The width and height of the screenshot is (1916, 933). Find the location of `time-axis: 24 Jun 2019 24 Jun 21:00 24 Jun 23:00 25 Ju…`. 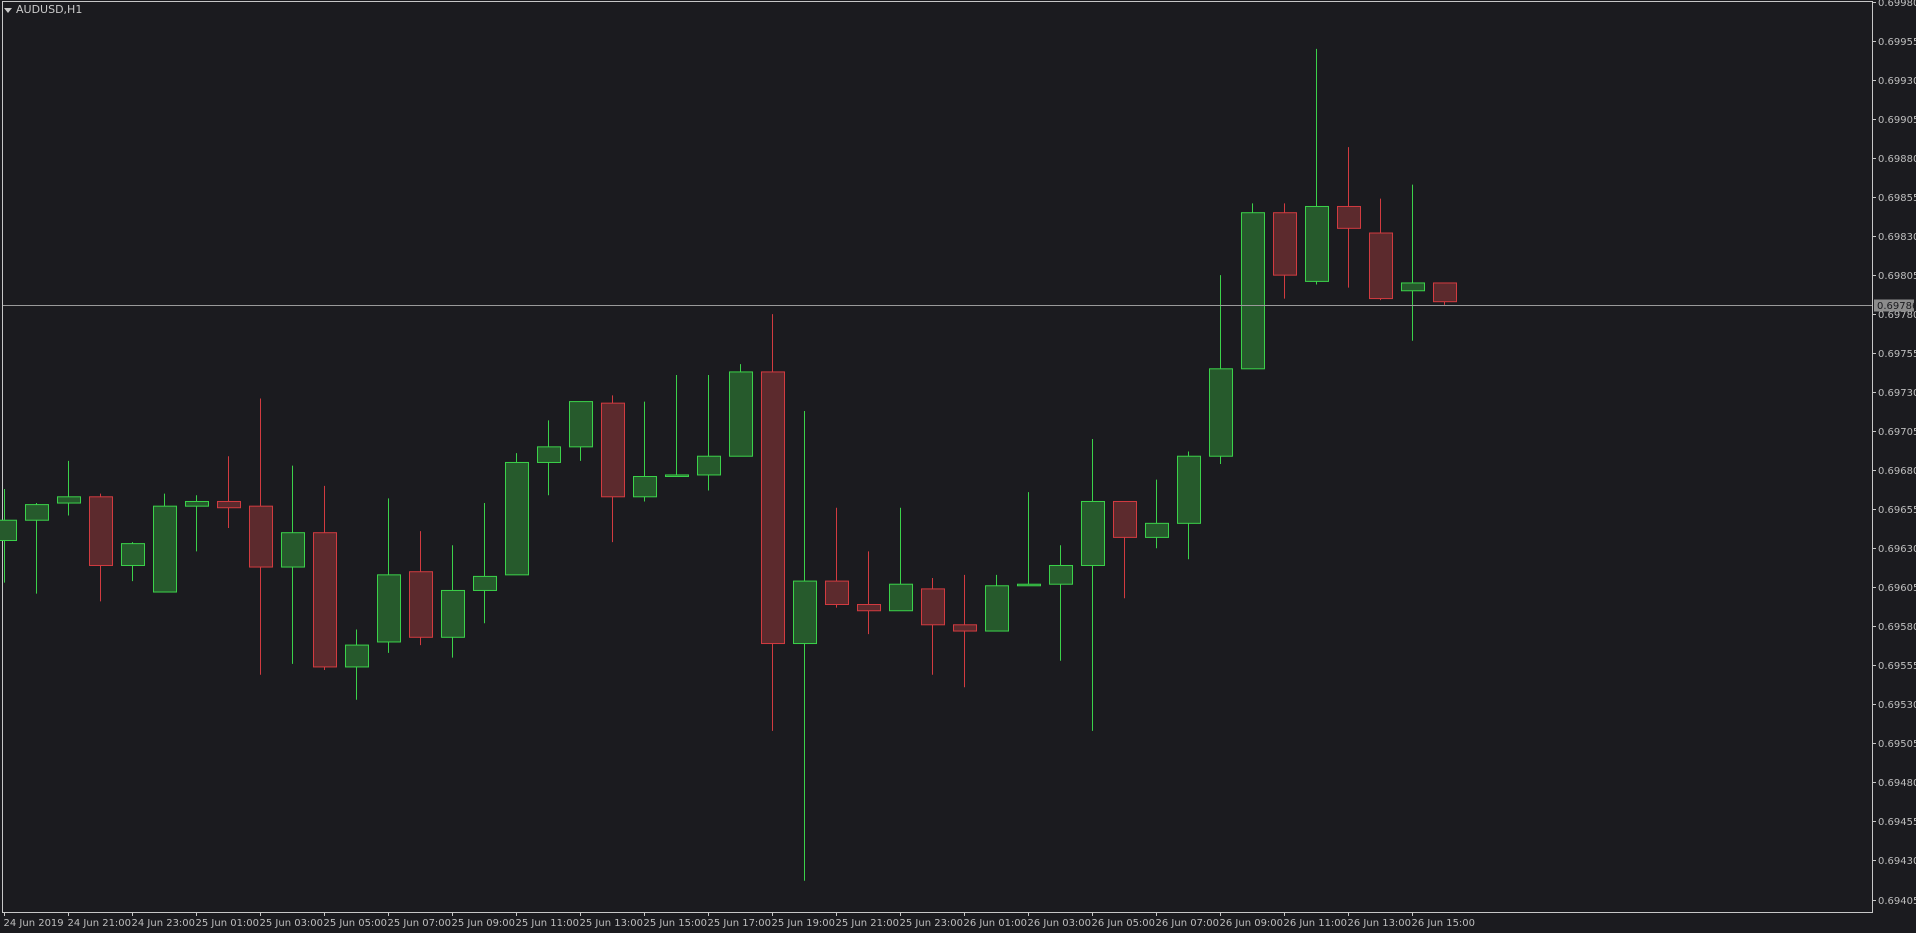

time-axis: 24 Jun 2019 24 Jun 21:00 24 Jun 23:00 25 Ju… is located at coordinates (740, 920).